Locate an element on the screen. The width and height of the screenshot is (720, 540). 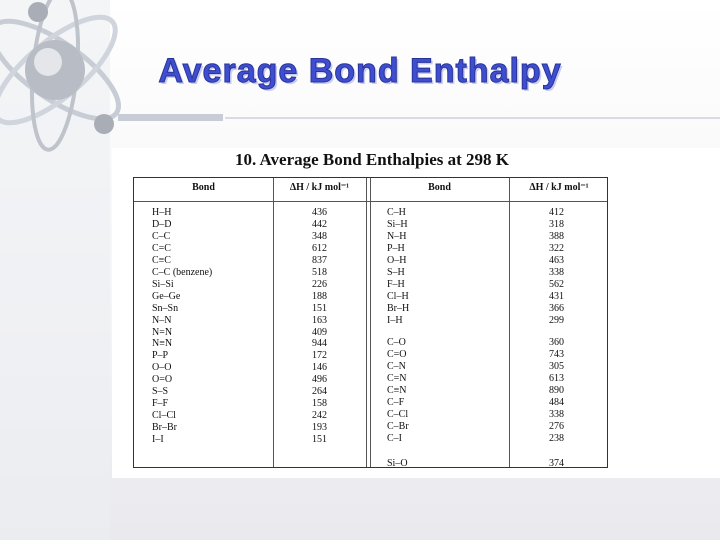
value-cell: 374 is located at coordinates (556, 463).